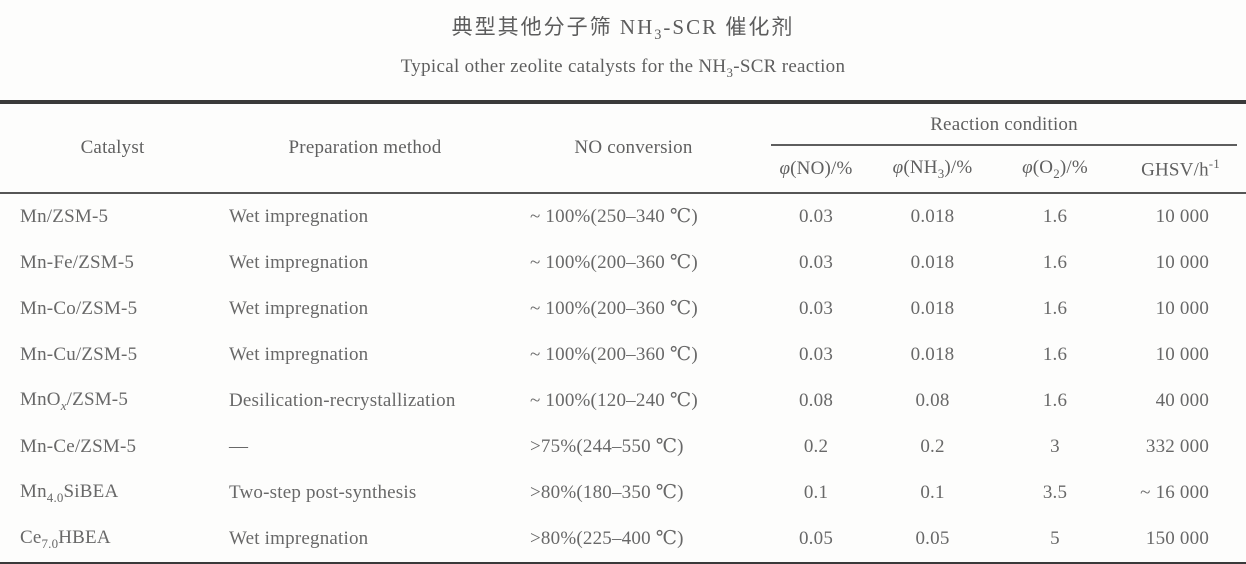 This screenshot has width=1246, height=564. Describe the element at coordinates (932, 538) in the screenshot. I see `cell-phi-nh3: 0.05` at that location.